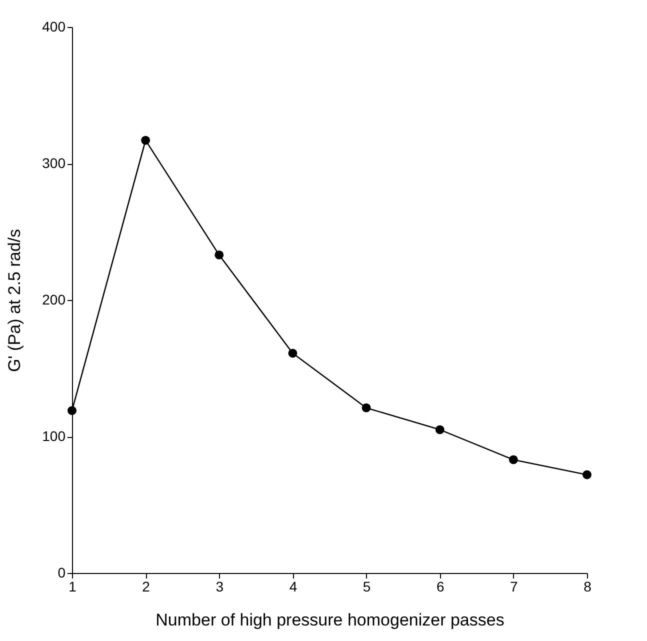 The width and height of the screenshot is (647, 641). Describe the element at coordinates (54, 163) in the screenshot. I see `y-tick-label: 300` at that location.